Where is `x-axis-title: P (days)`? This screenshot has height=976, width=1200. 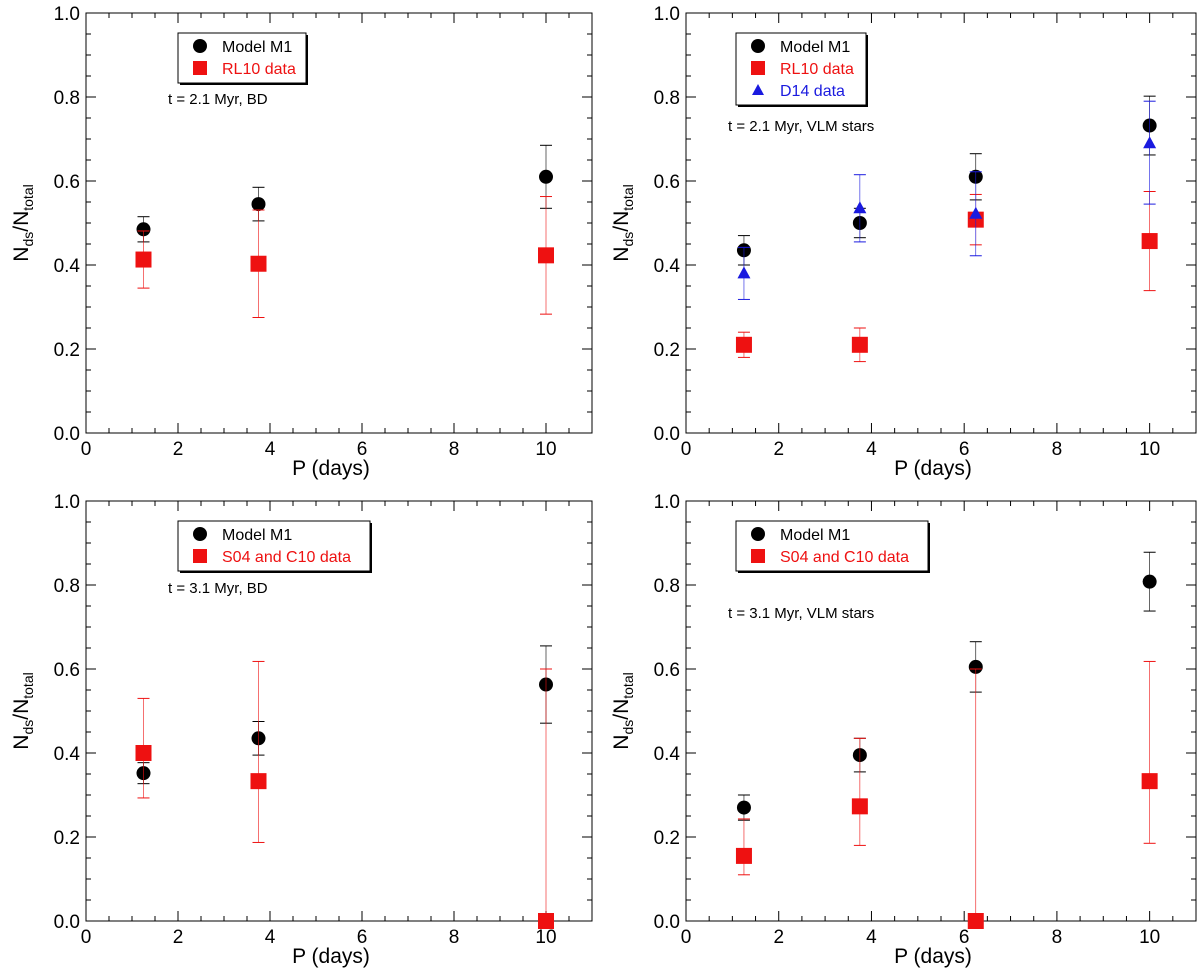
x-axis-title: P (days) is located at coordinates (933, 956).